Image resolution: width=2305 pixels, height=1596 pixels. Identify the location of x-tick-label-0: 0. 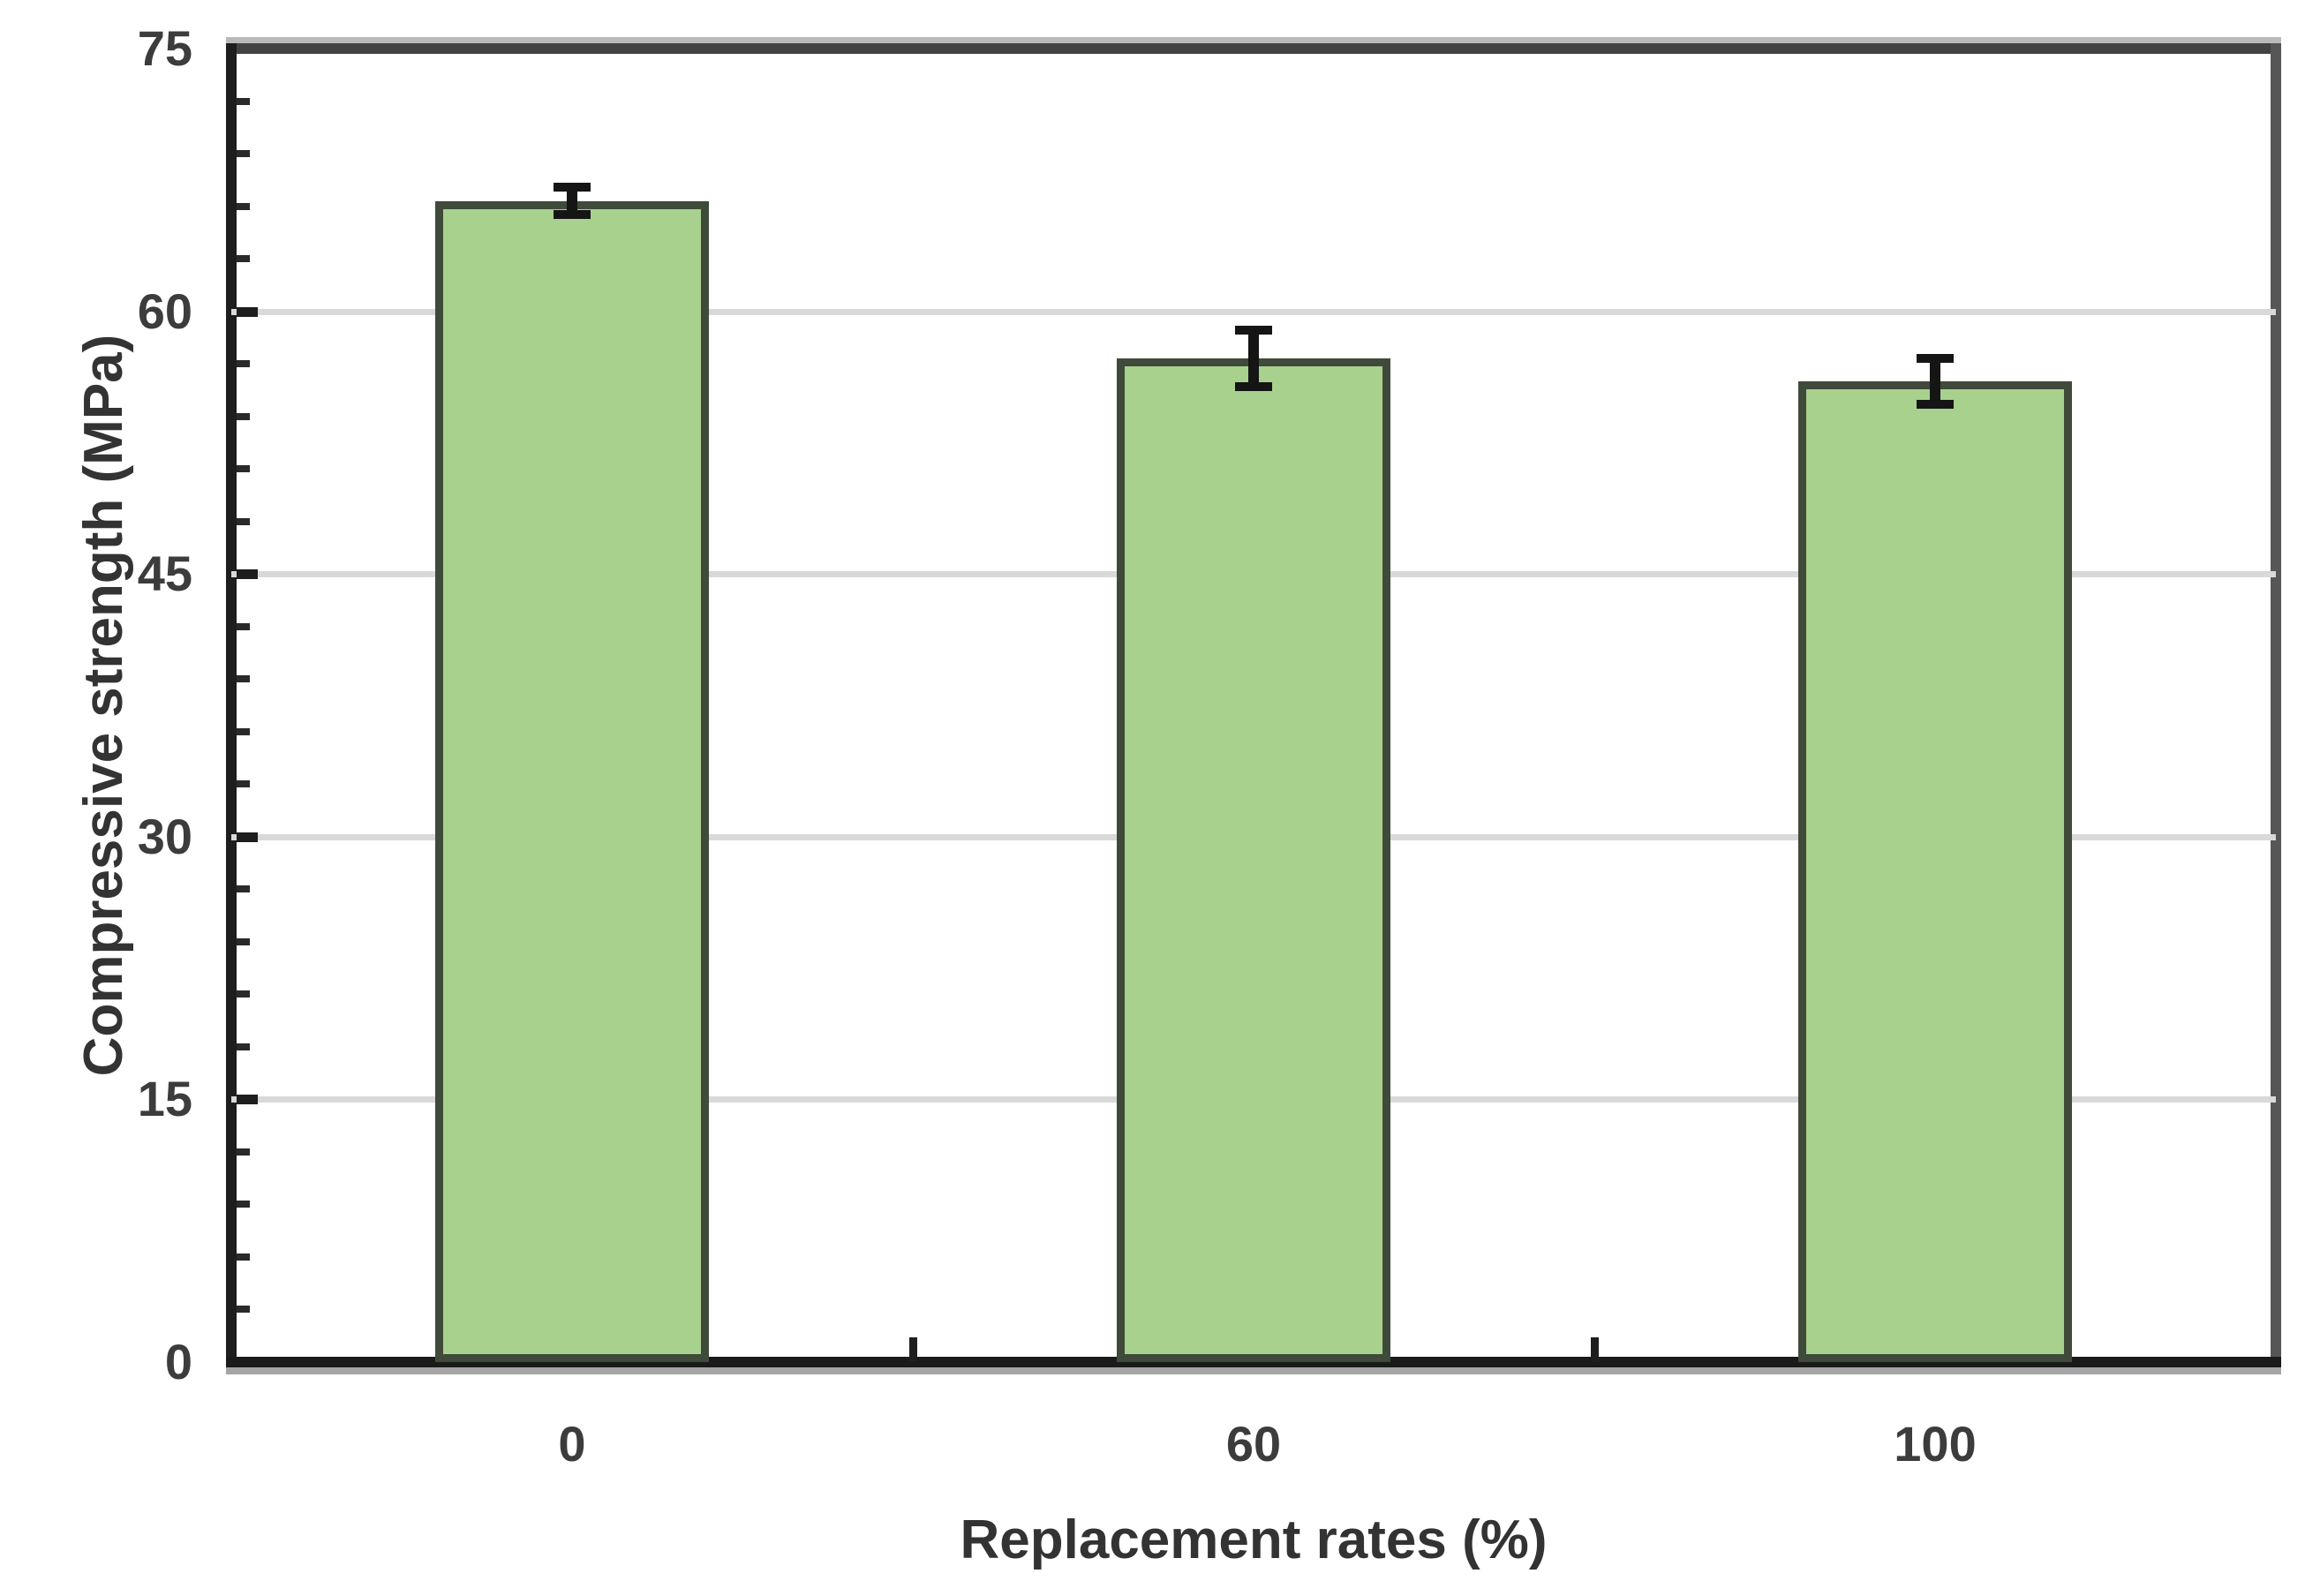
(572, 1444).